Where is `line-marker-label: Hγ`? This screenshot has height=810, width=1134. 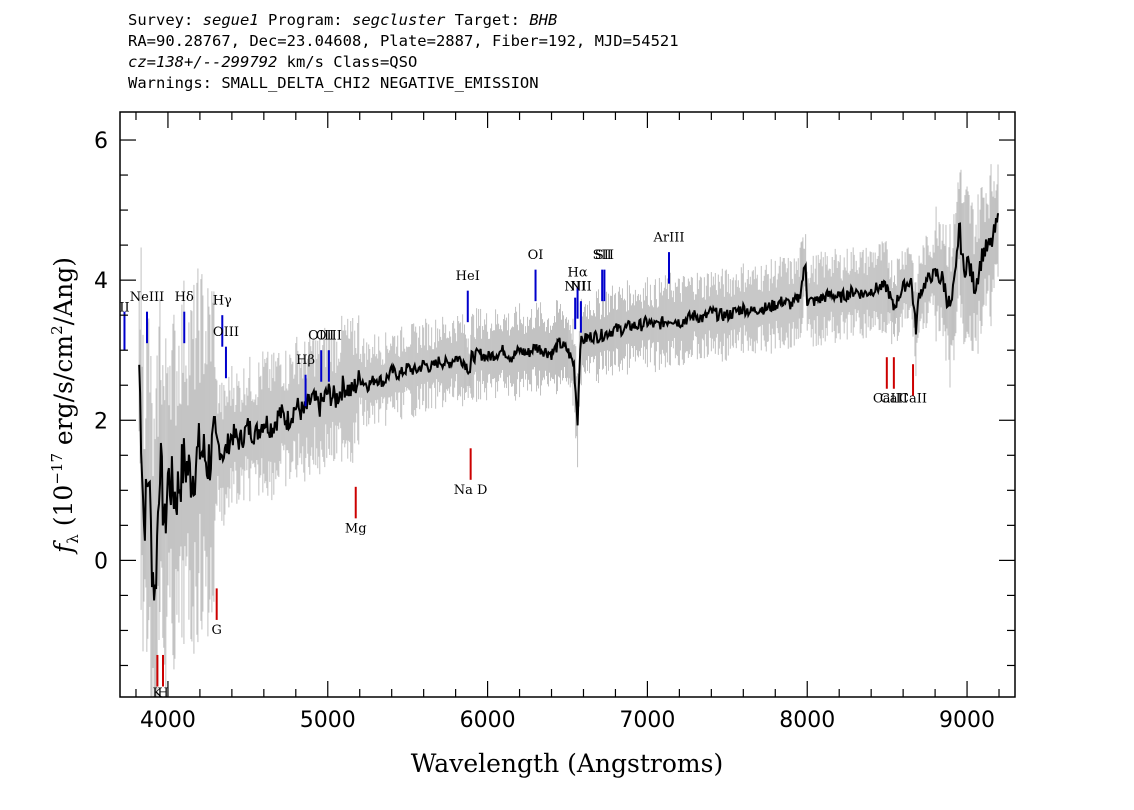
line-marker-label: Hγ is located at coordinates (222, 301).